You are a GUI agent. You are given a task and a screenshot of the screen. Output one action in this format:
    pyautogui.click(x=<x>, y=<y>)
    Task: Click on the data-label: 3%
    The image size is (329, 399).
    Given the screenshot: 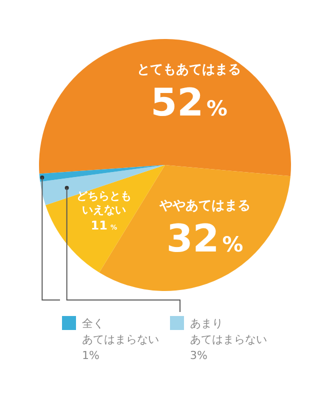 What is the action you would take?
    pyautogui.click(x=199, y=355)
    